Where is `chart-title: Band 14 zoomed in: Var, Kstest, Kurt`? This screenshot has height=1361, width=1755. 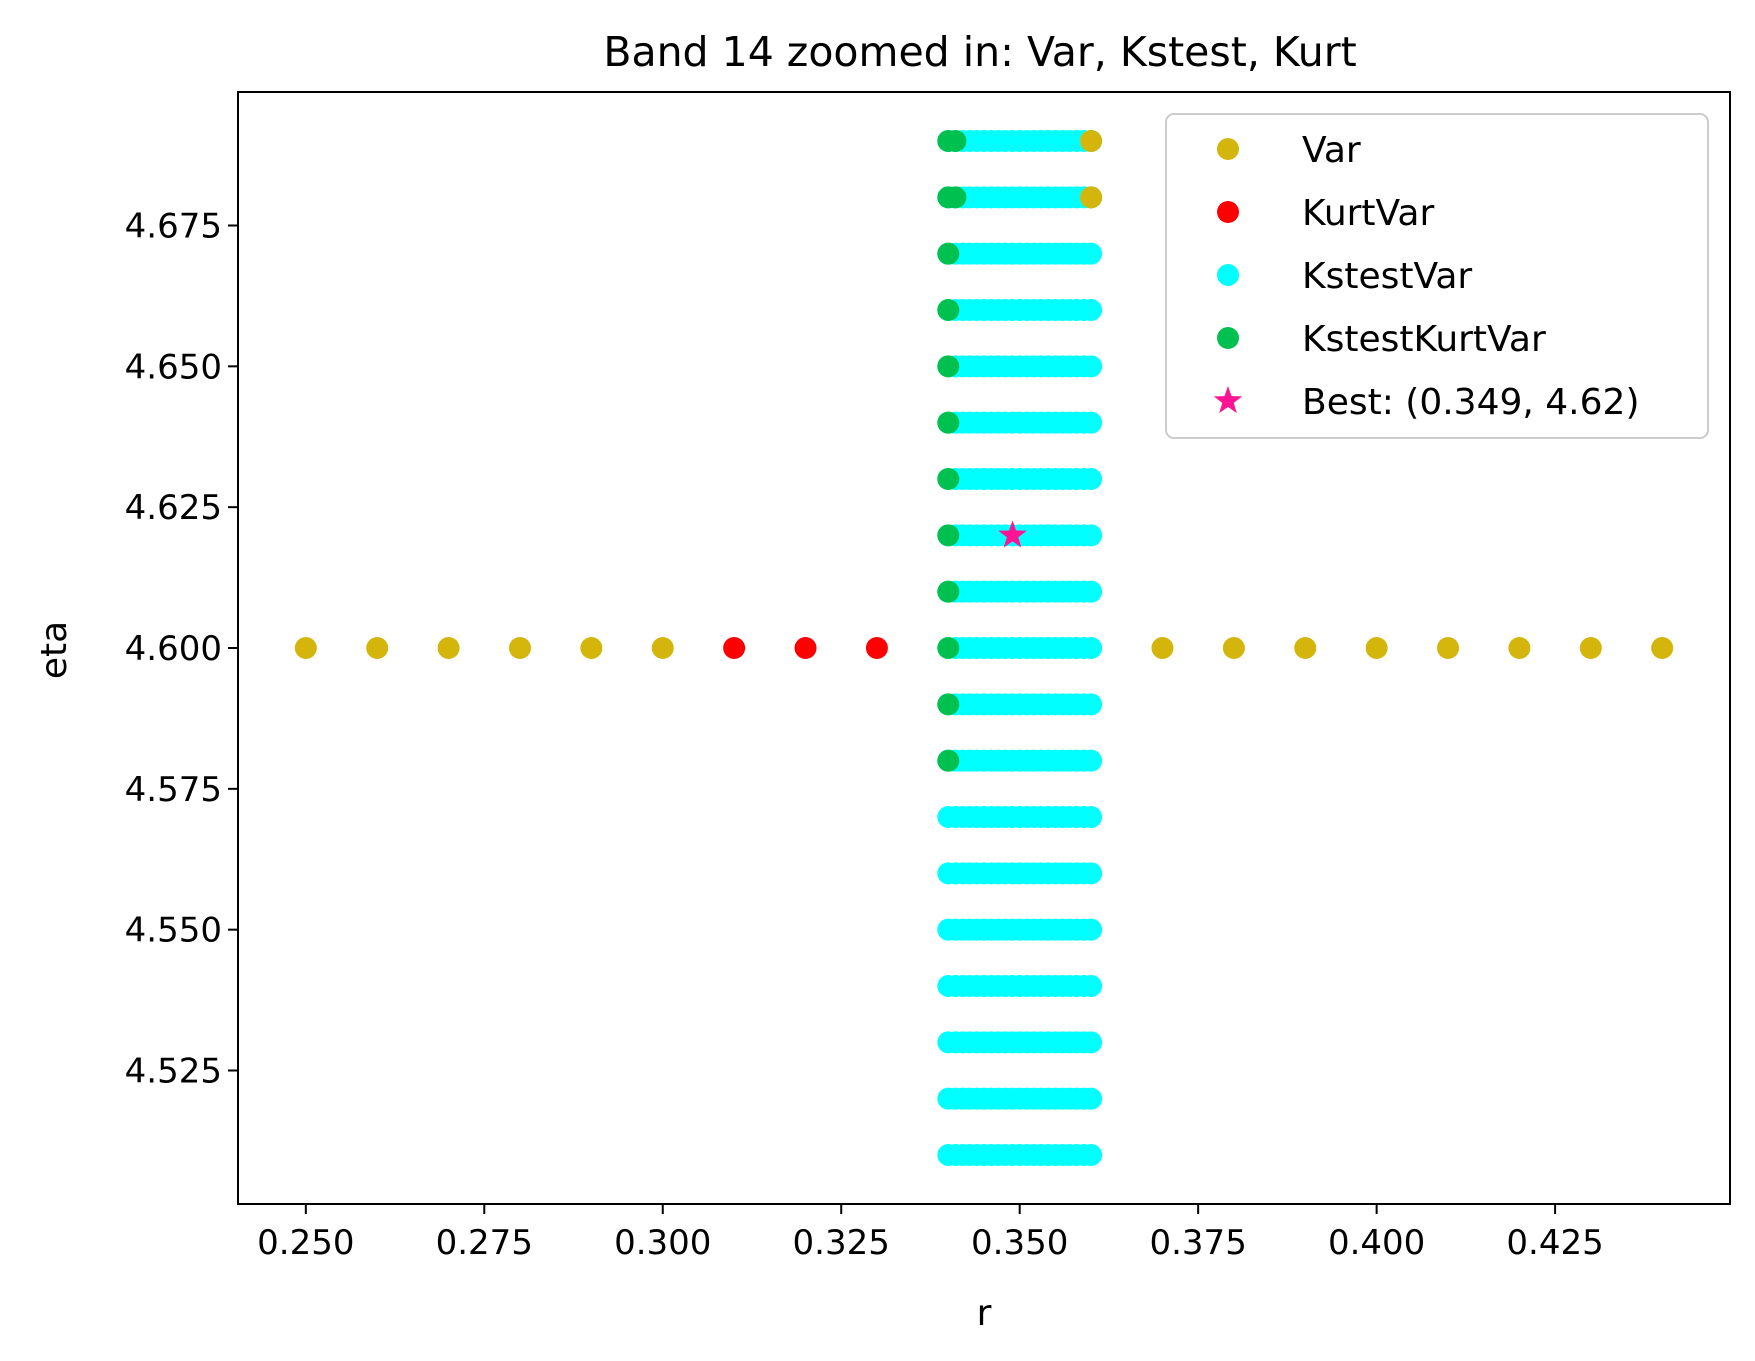
chart-title: Band 14 zoomed in: Var, Kstest, Kurt is located at coordinates (979, 52).